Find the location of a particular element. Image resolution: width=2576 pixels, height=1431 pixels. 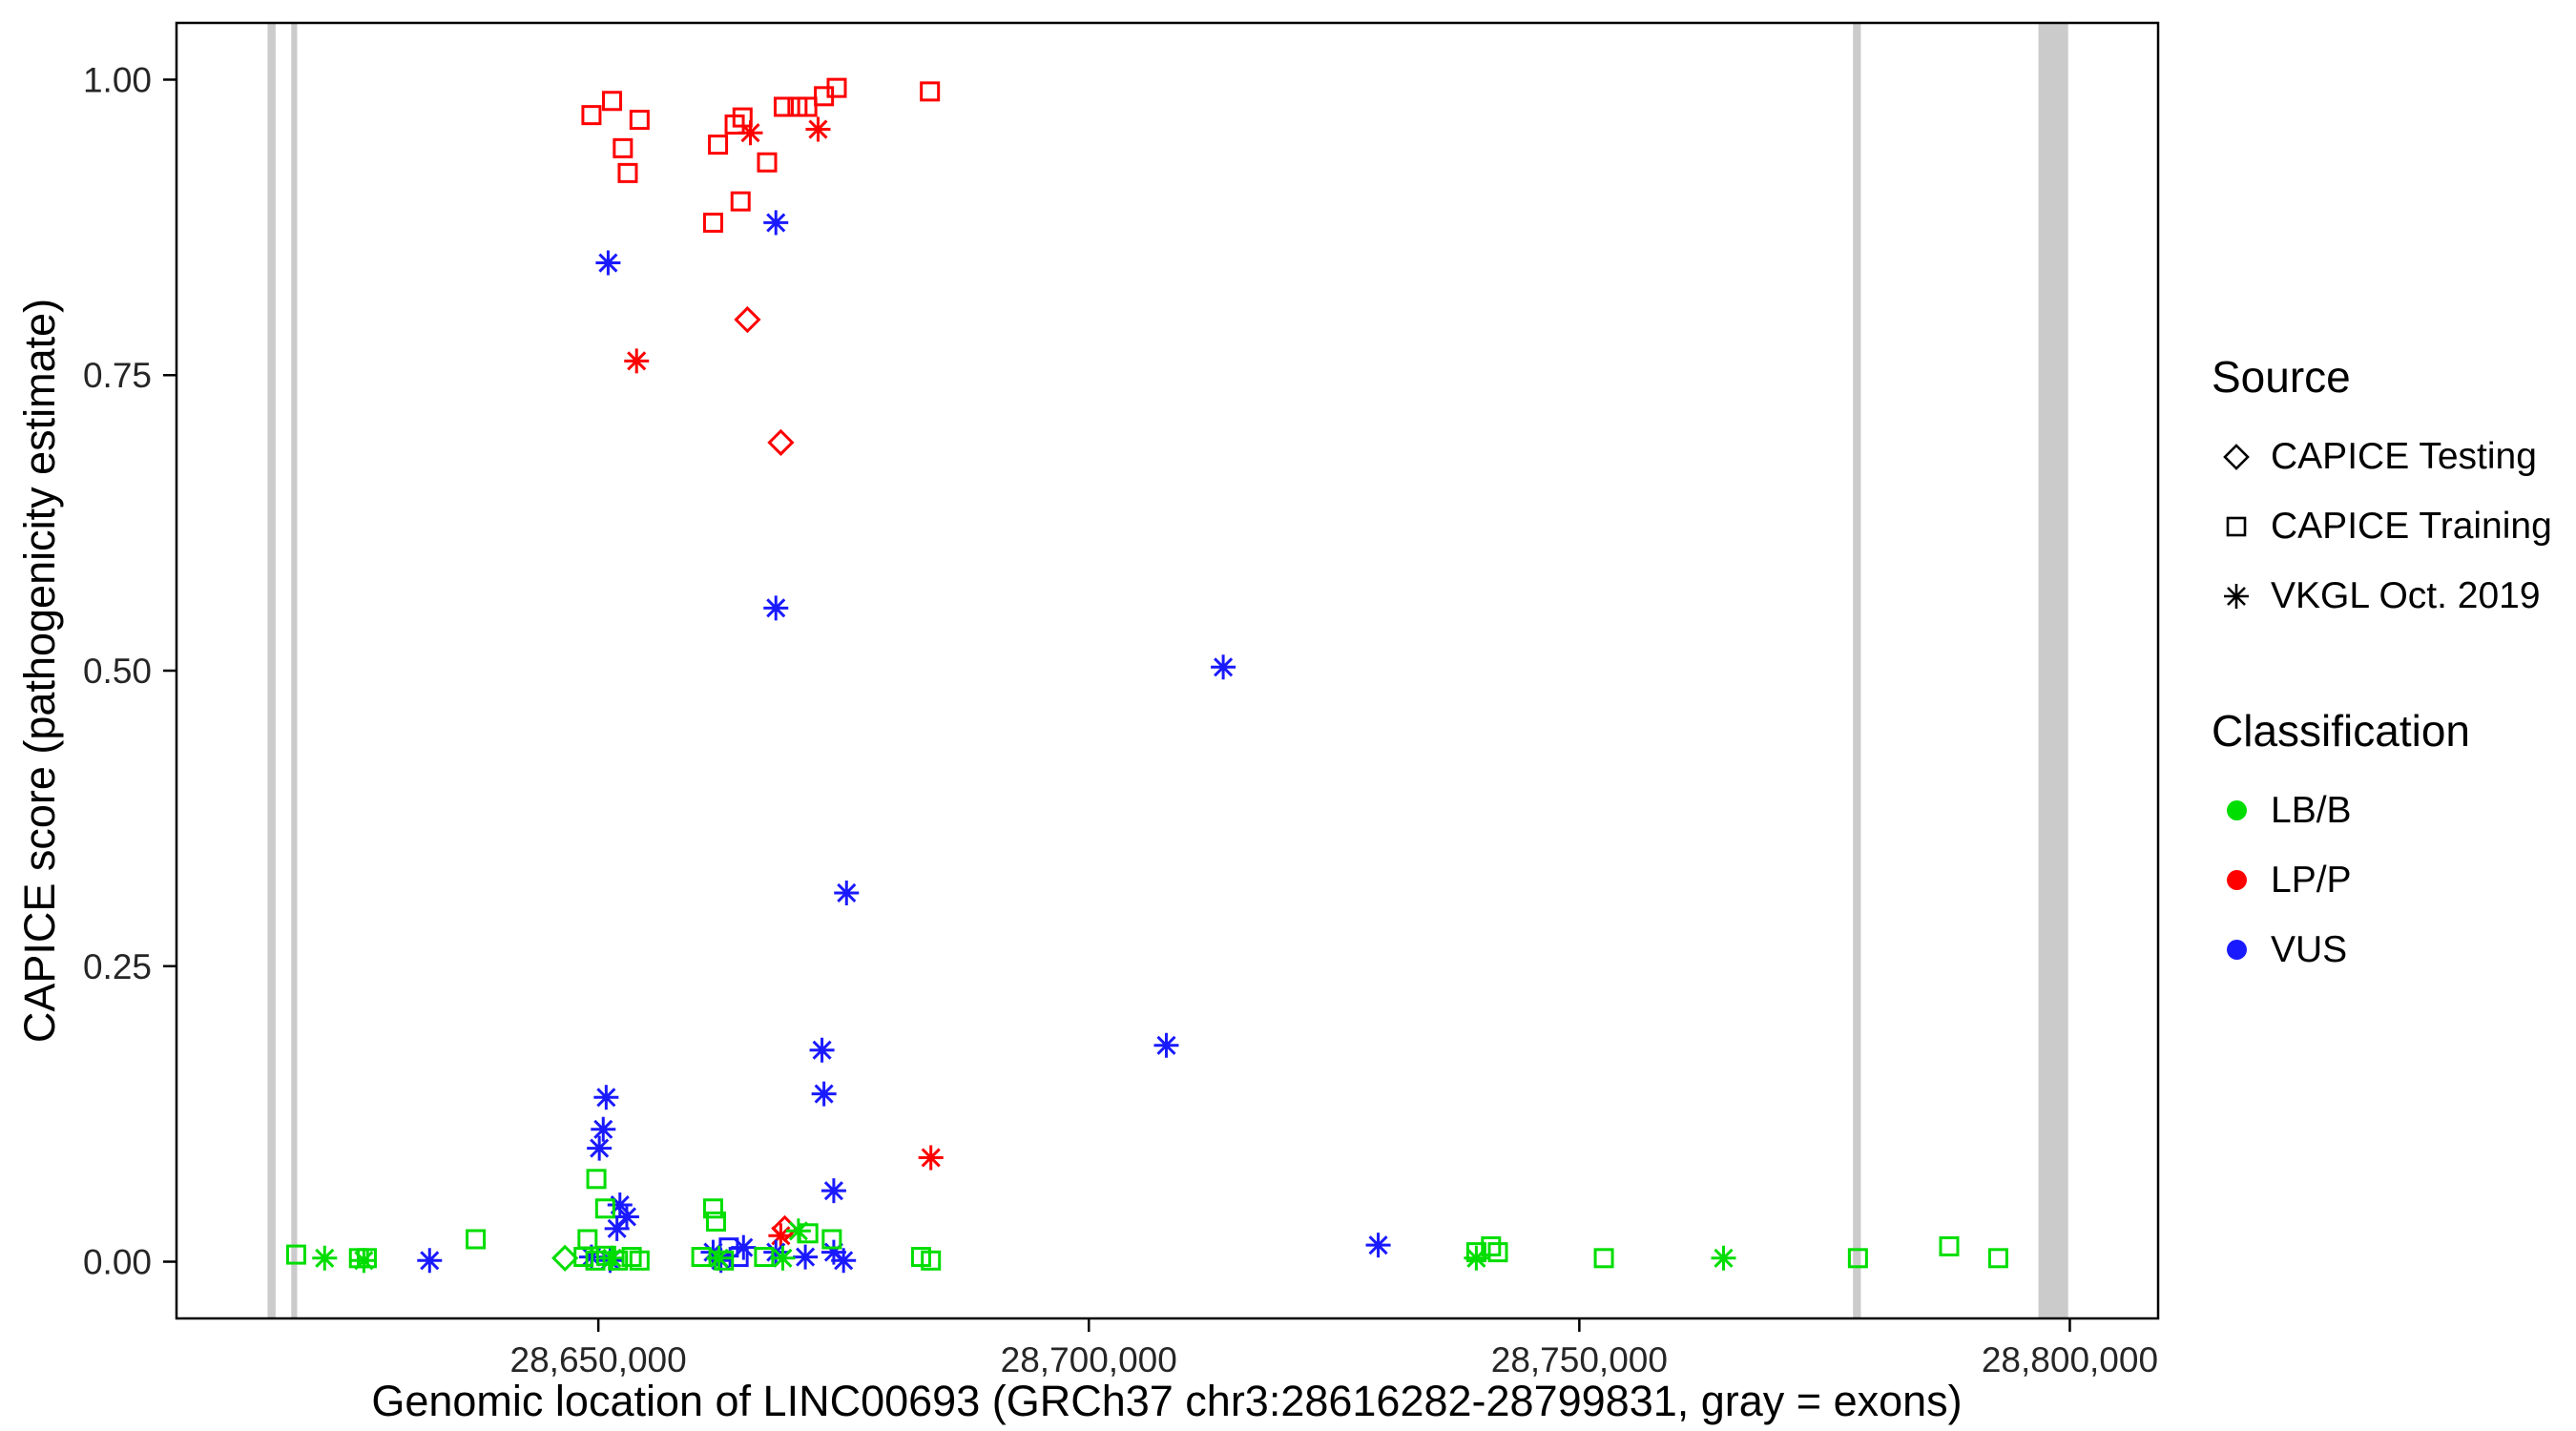

legend-item-vus: VUS is located at coordinates (2382, 950).